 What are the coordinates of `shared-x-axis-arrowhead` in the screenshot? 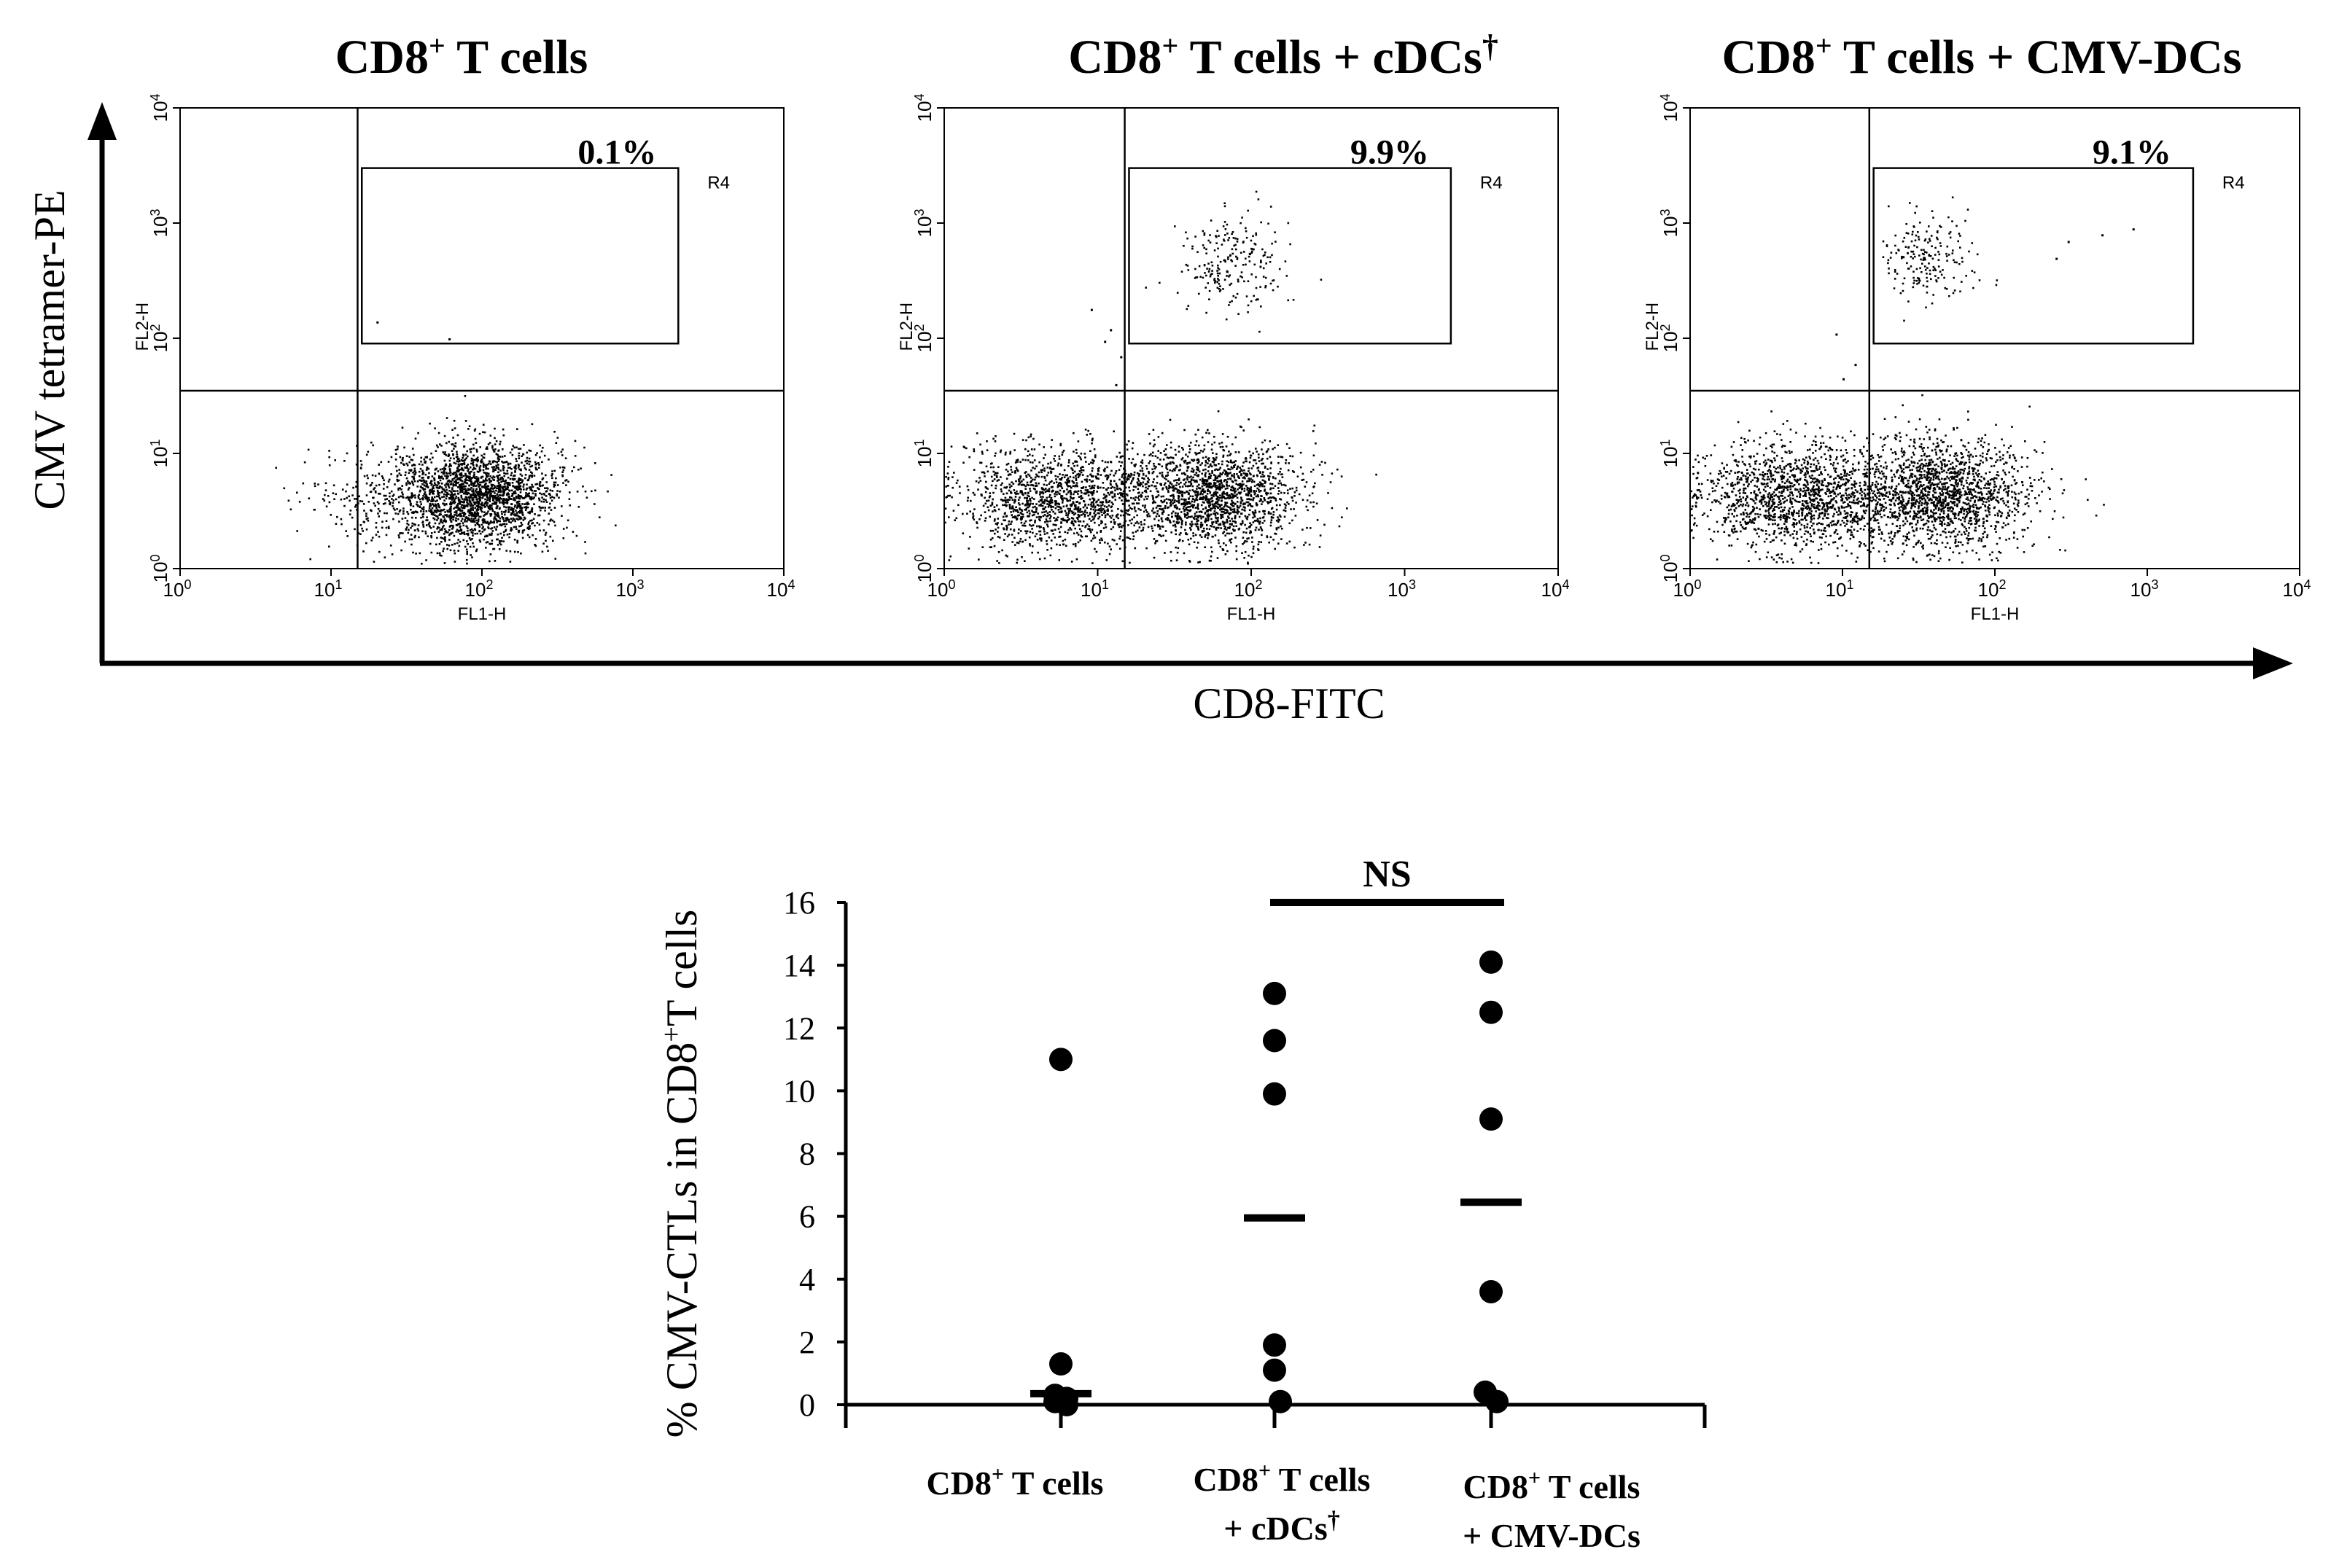 It's located at (2273, 663).